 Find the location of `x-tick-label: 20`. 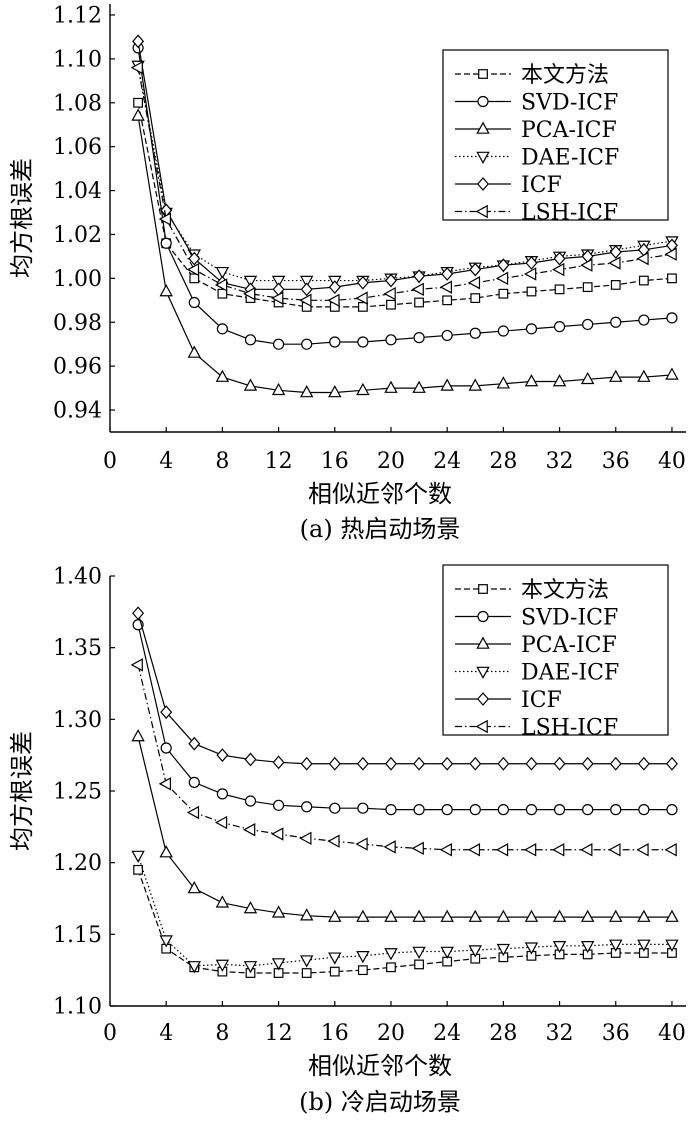

x-tick-label: 20 is located at coordinates (391, 1033).